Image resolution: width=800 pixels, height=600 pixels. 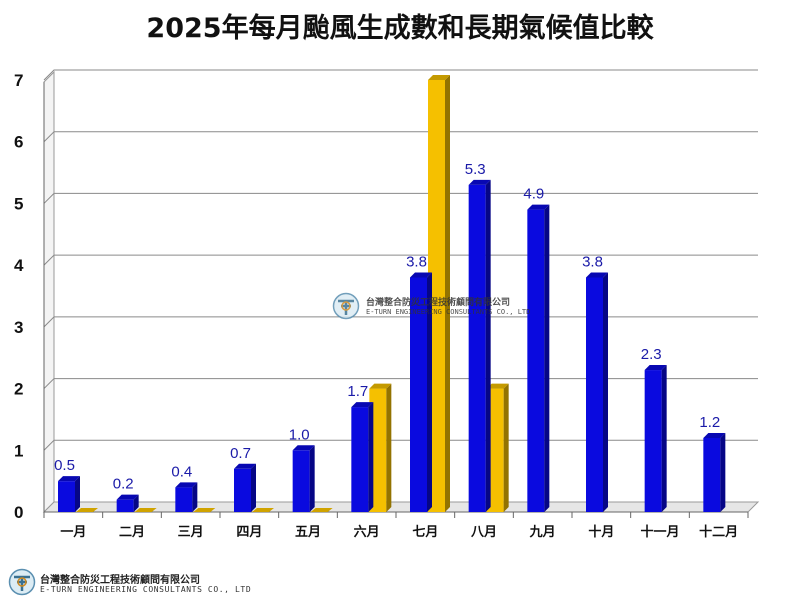 What do you see at coordinates (18, 327) in the screenshot?
I see `y-tick-label-3: 3` at bounding box center [18, 327].